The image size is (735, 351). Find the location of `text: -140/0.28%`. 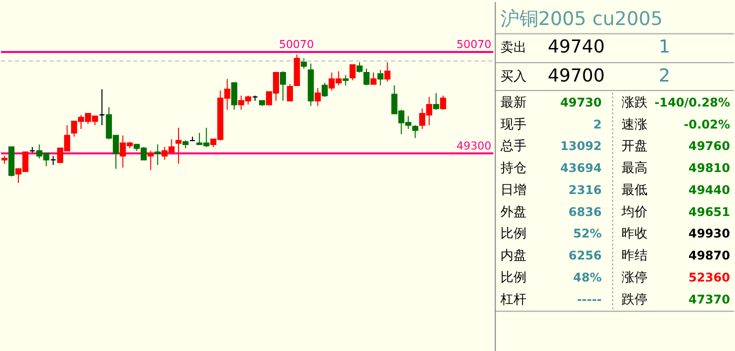

text: -140/0.28% is located at coordinates (692, 102).